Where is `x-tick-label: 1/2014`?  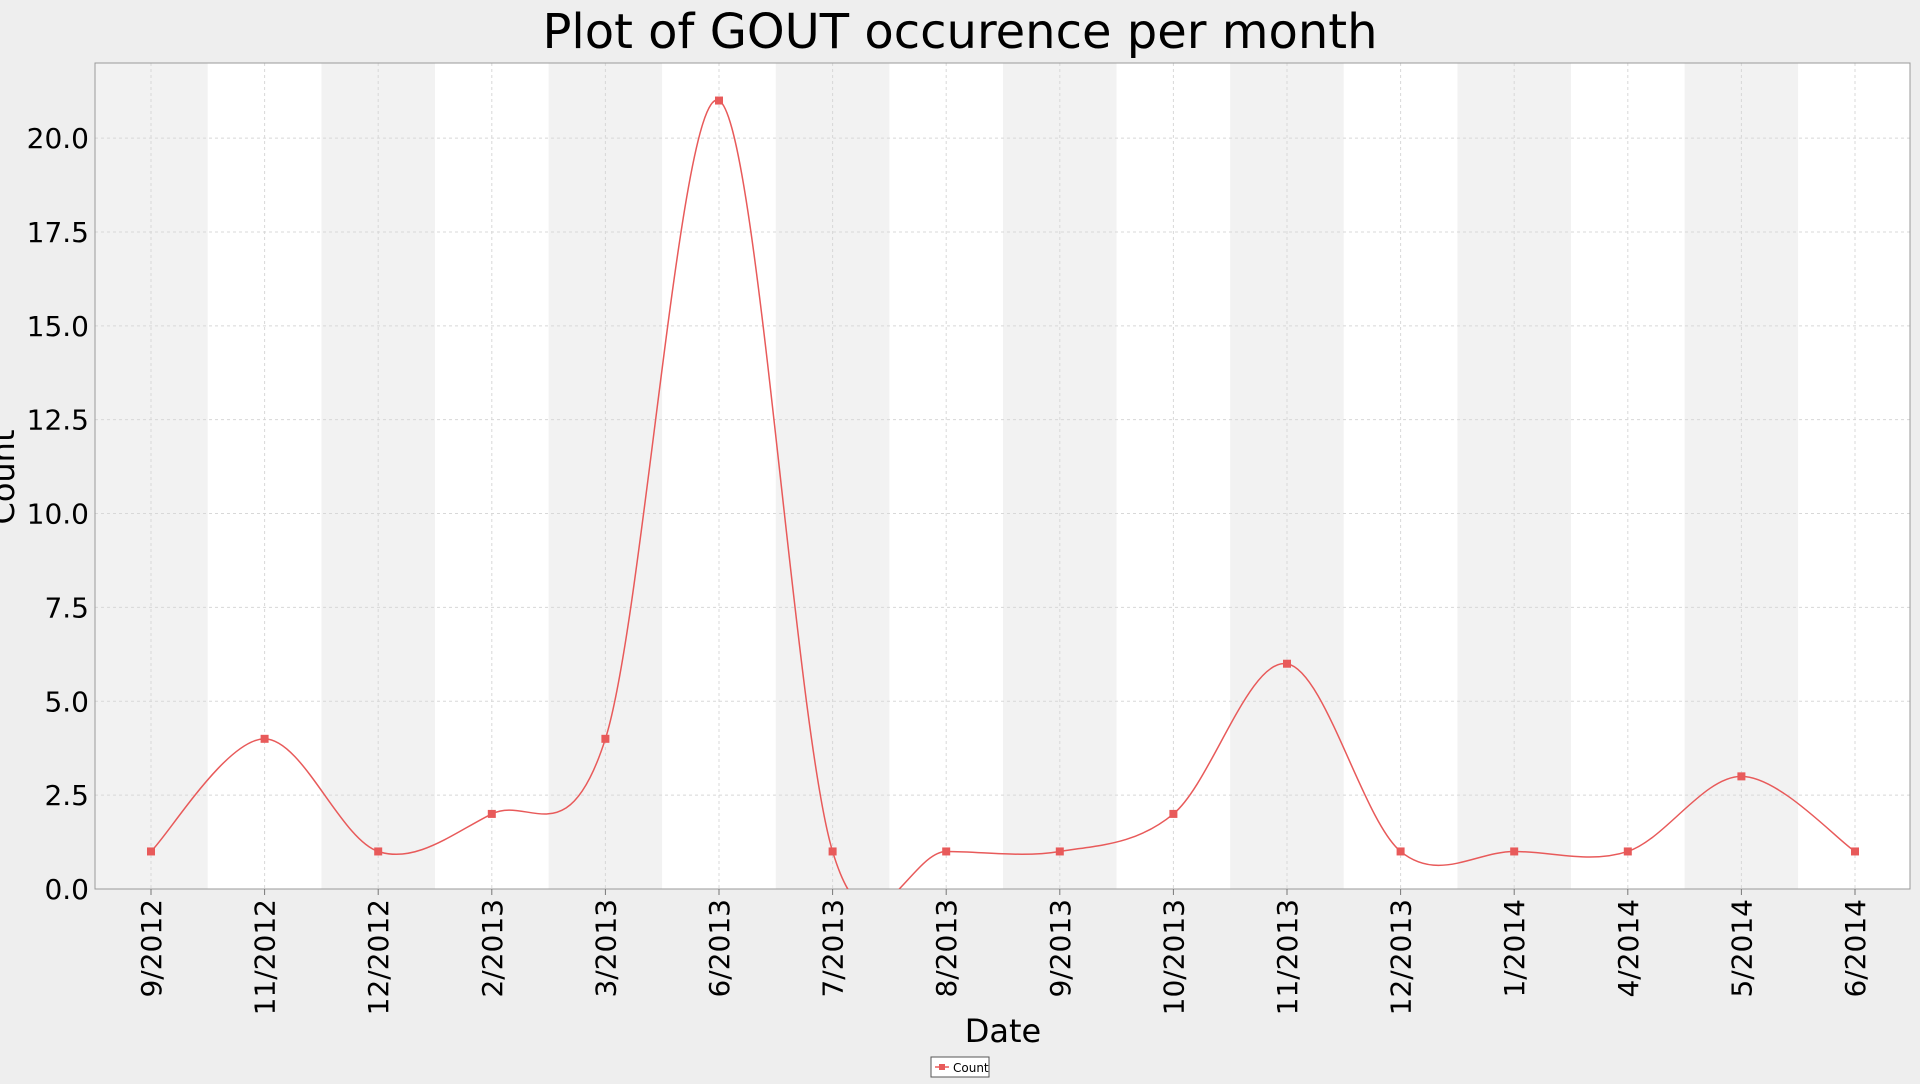
x-tick-label: 1/2014 is located at coordinates (1514, 948).